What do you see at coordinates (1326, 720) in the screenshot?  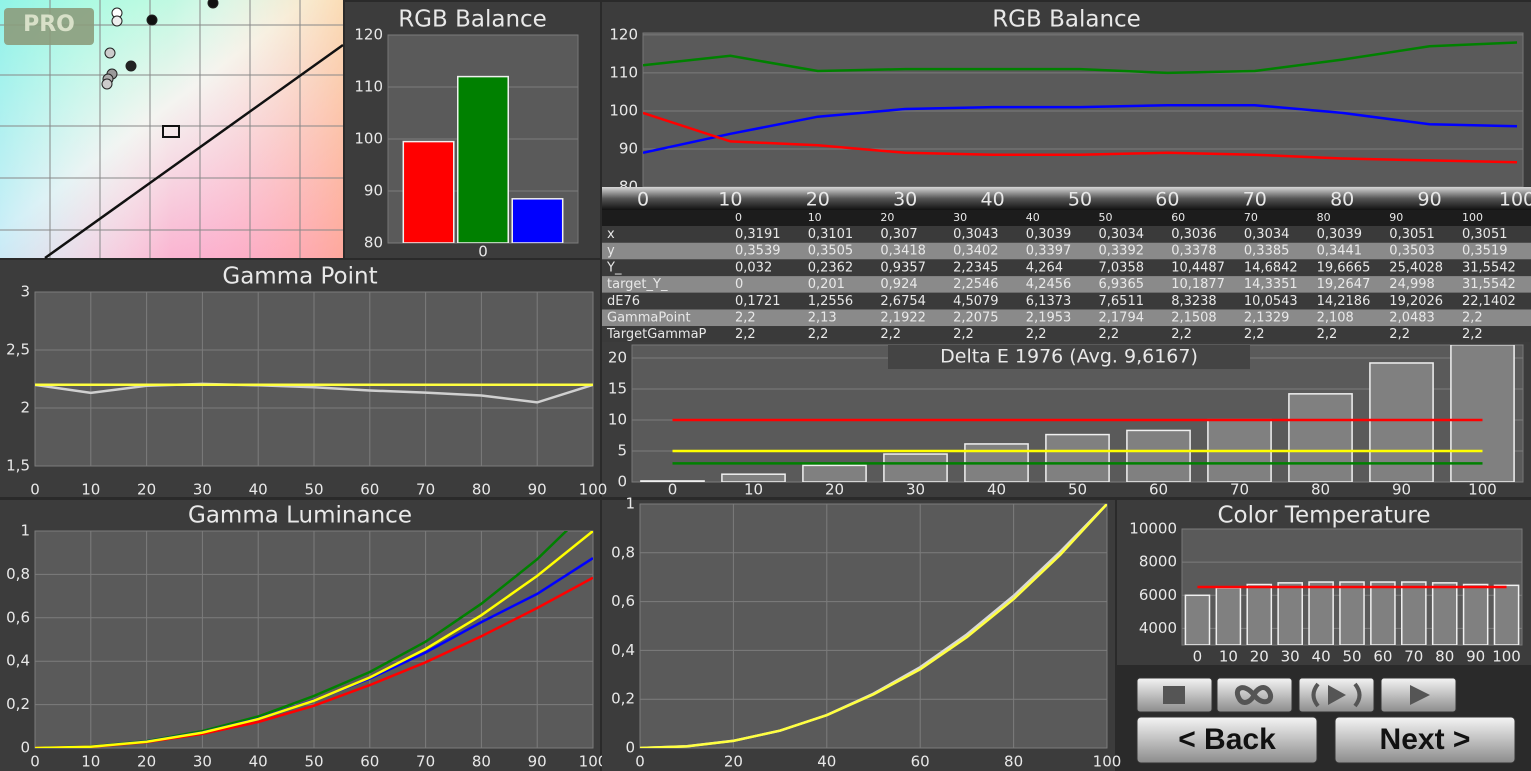 I see `controls: < Back Next >` at bounding box center [1326, 720].